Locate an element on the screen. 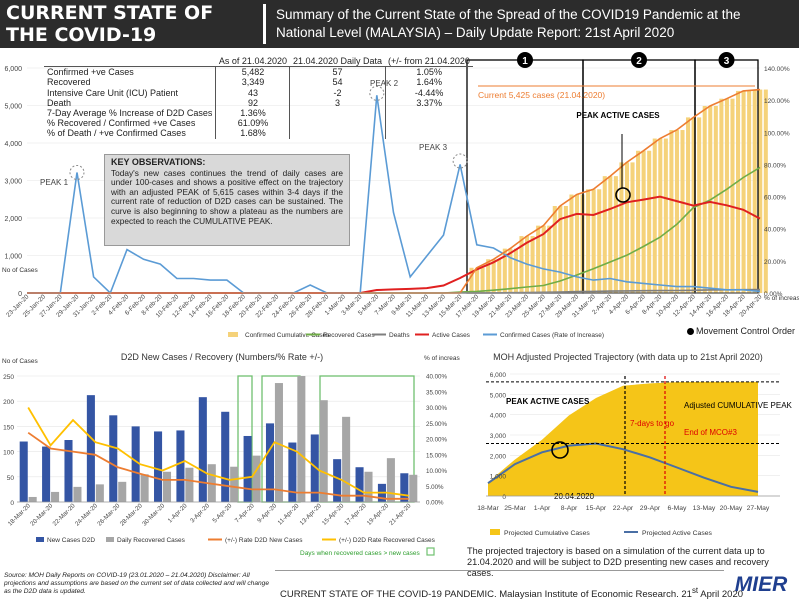 The width and height of the screenshot is (799, 600). chart2-x-tick: 15-Apr-20 is located at coordinates (333, 514).